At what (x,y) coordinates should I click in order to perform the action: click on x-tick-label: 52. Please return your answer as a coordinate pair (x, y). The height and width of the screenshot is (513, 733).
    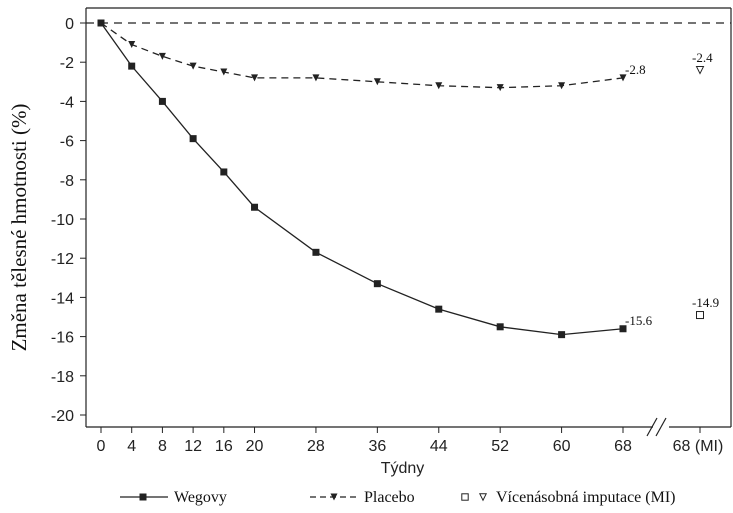
    Looking at the image, I should click on (500, 446).